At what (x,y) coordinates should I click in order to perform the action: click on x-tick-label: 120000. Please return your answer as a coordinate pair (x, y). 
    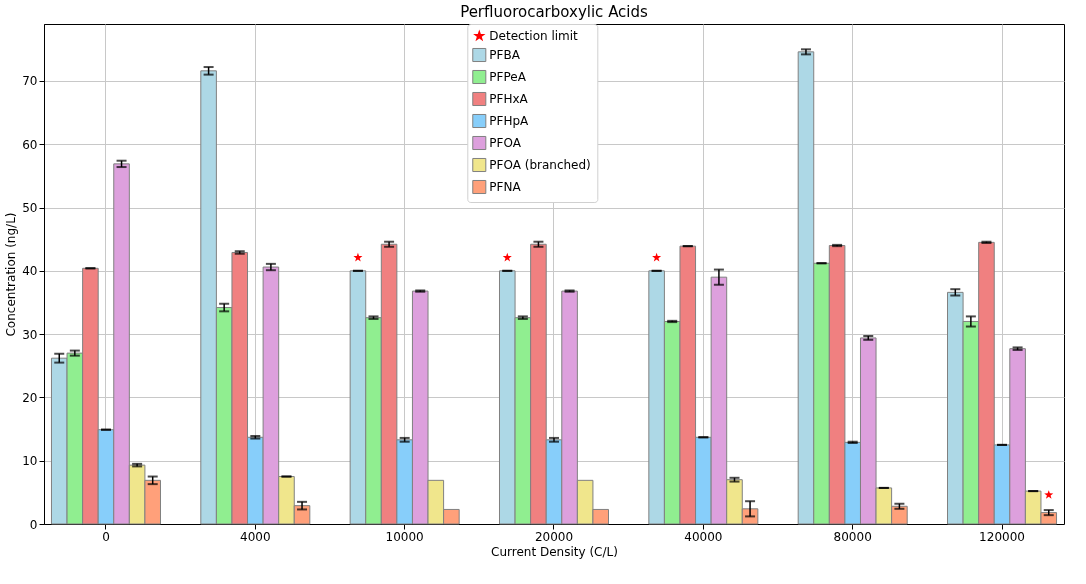
    Looking at the image, I should click on (1002, 536).